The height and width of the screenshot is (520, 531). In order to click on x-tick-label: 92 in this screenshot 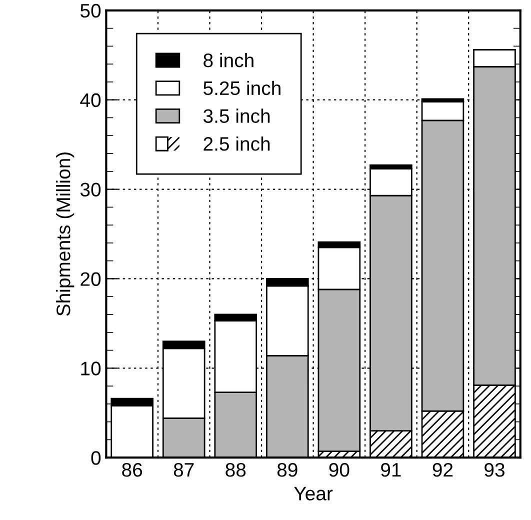, I will do `click(442, 469)`.